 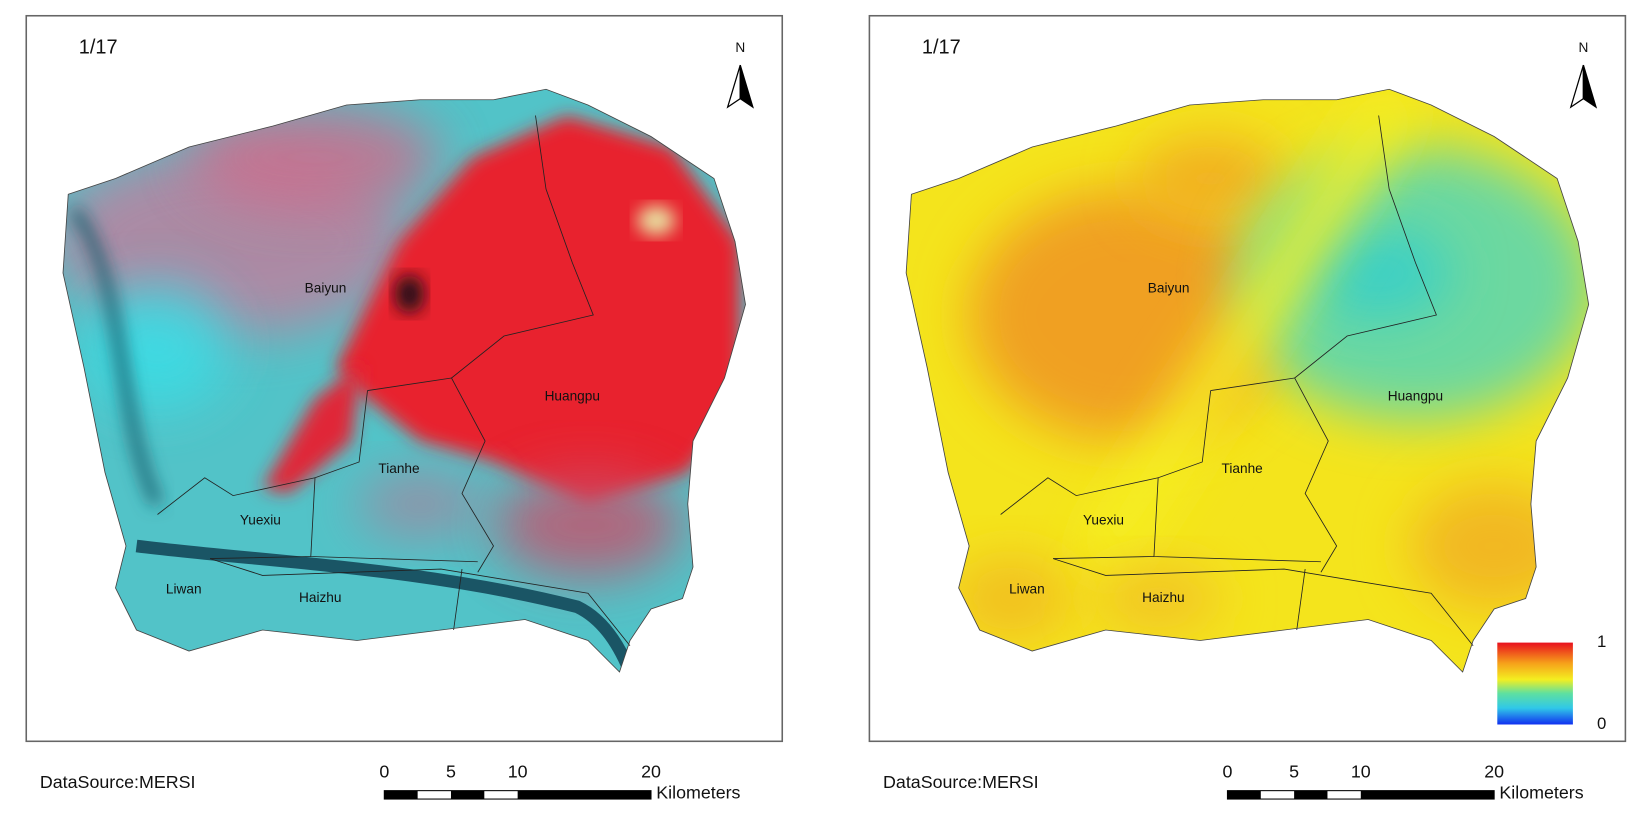 What do you see at coordinates (1535, 683) in the screenshot?
I see `legend-color-ramp` at bounding box center [1535, 683].